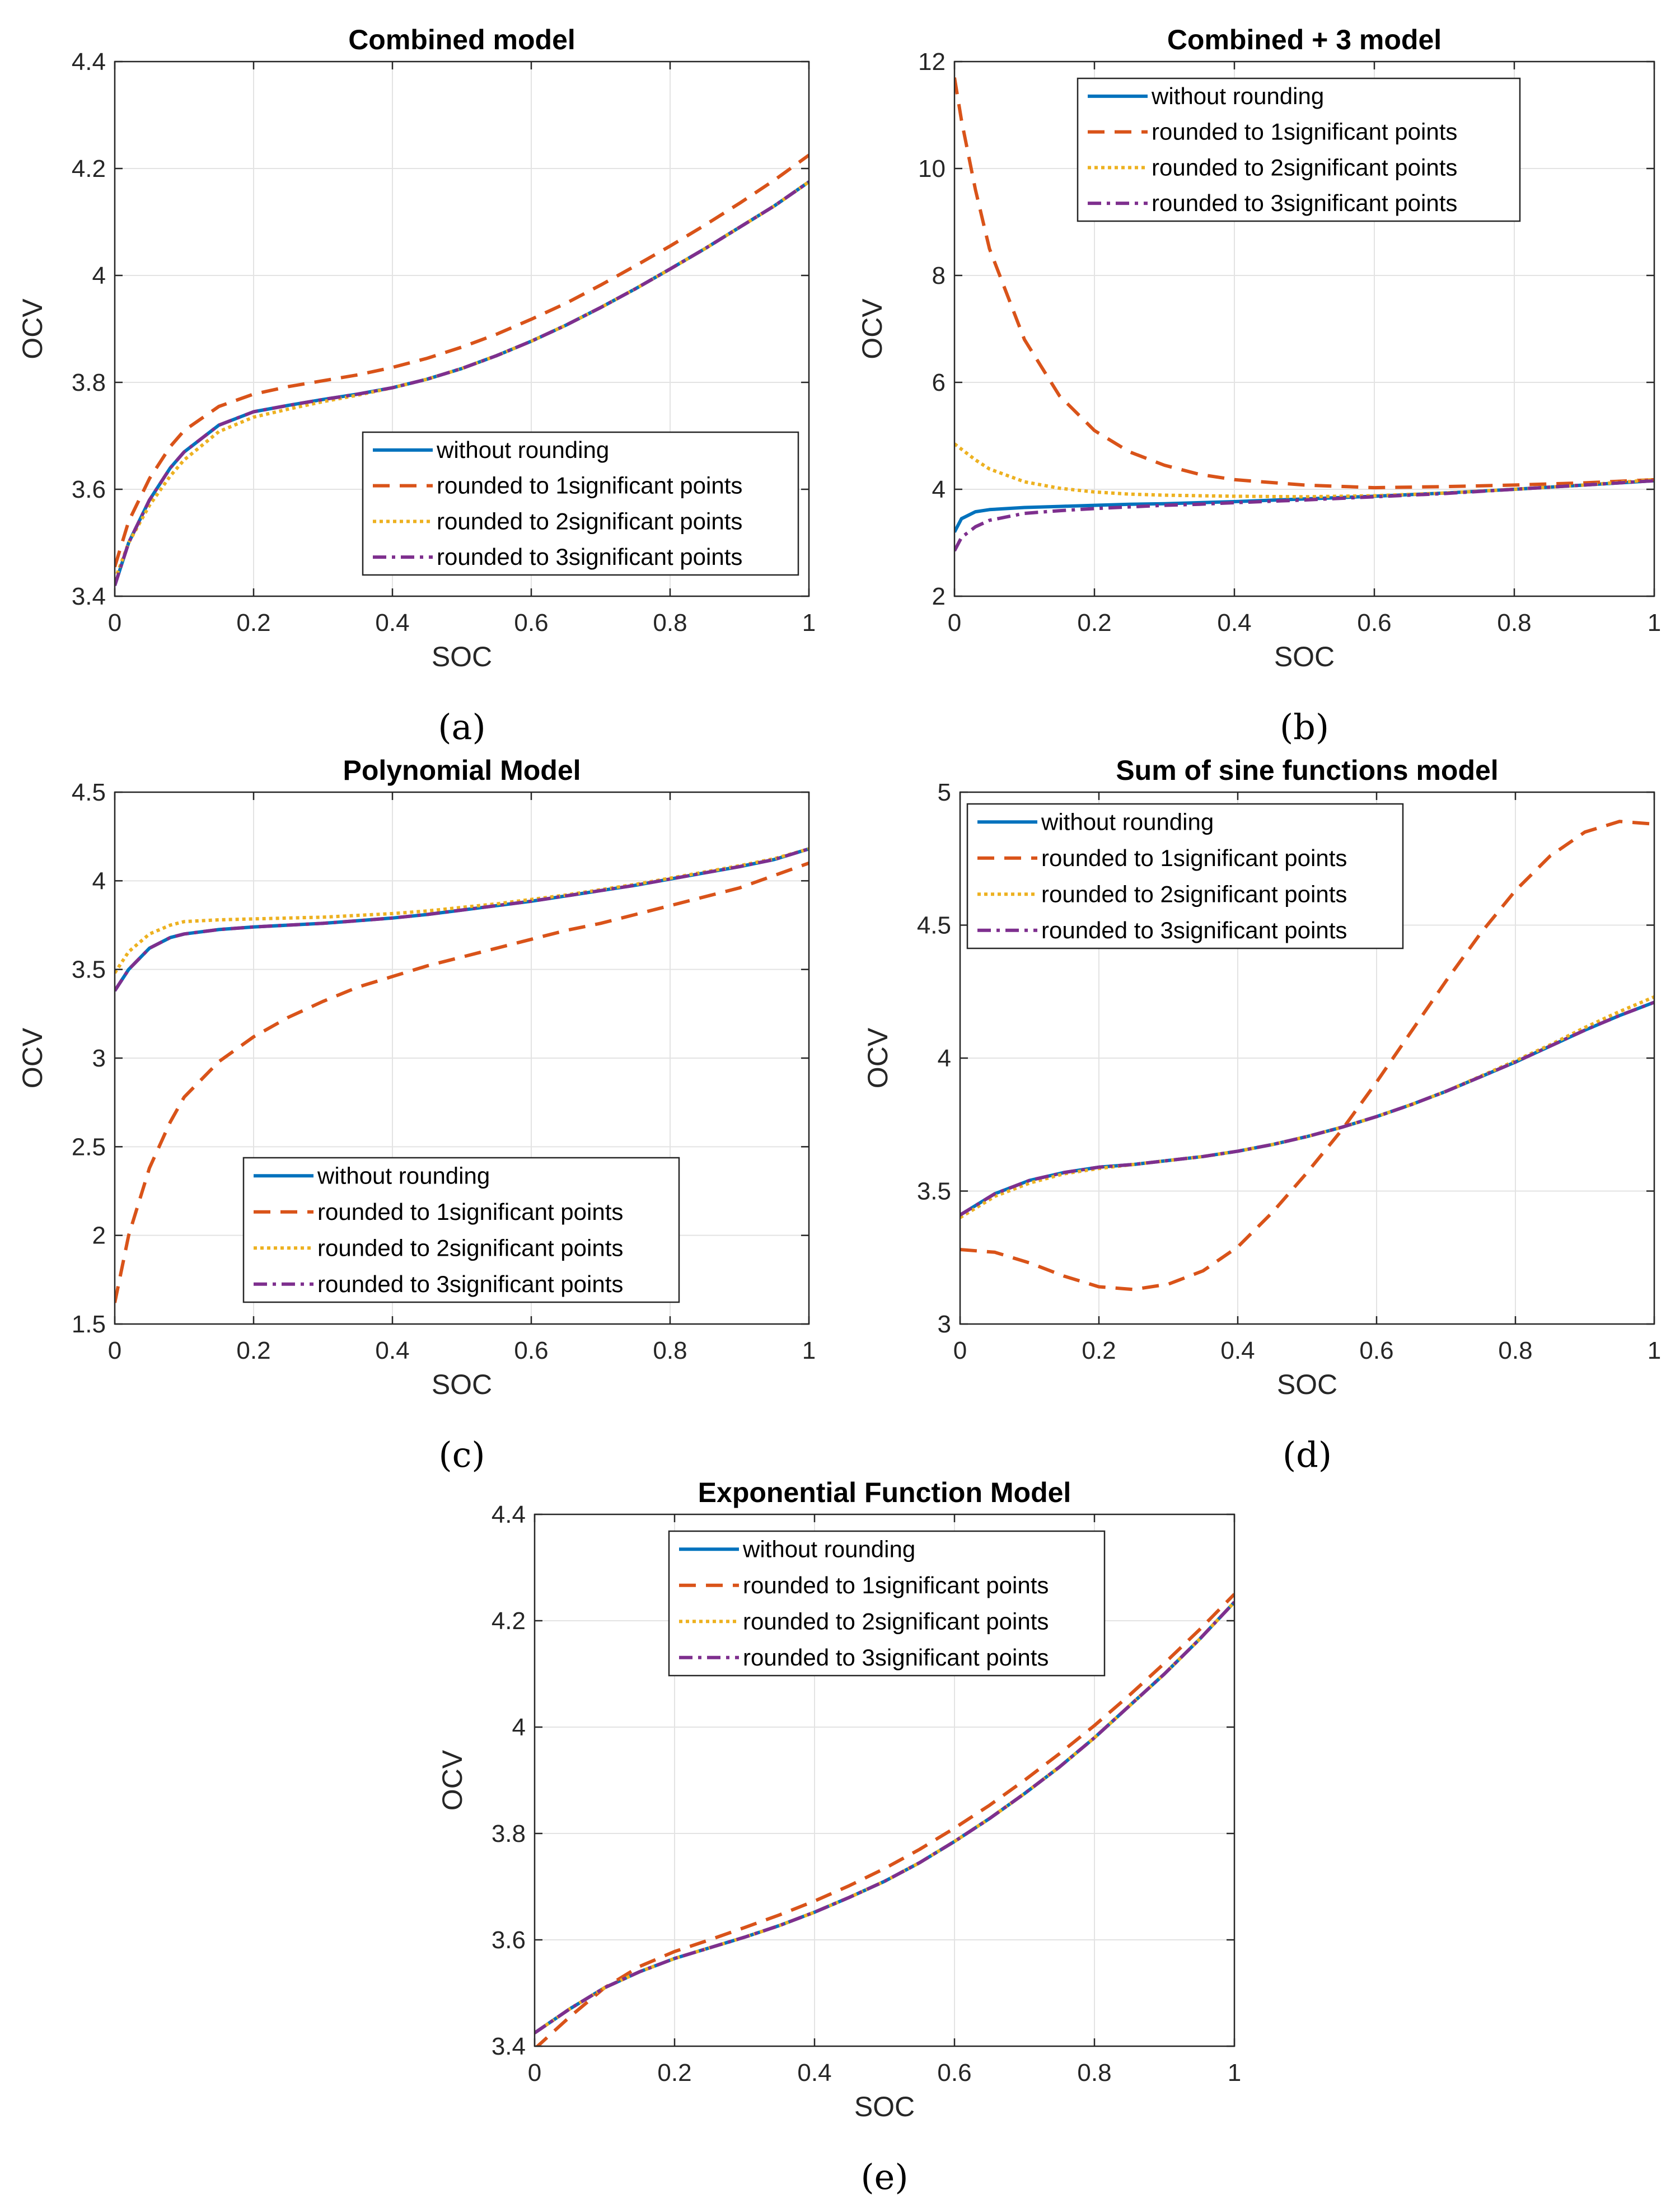 Image resolution: width=1680 pixels, height=2208 pixels. What do you see at coordinates (89, 1147) in the screenshot?
I see `y-tick-label: 2.5` at bounding box center [89, 1147].